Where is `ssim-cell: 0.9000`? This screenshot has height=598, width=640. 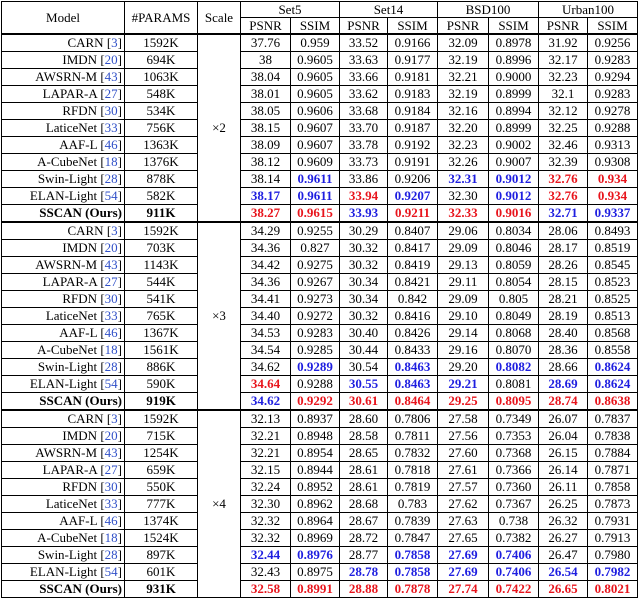 ssim-cell: 0.9000 is located at coordinates (513, 77).